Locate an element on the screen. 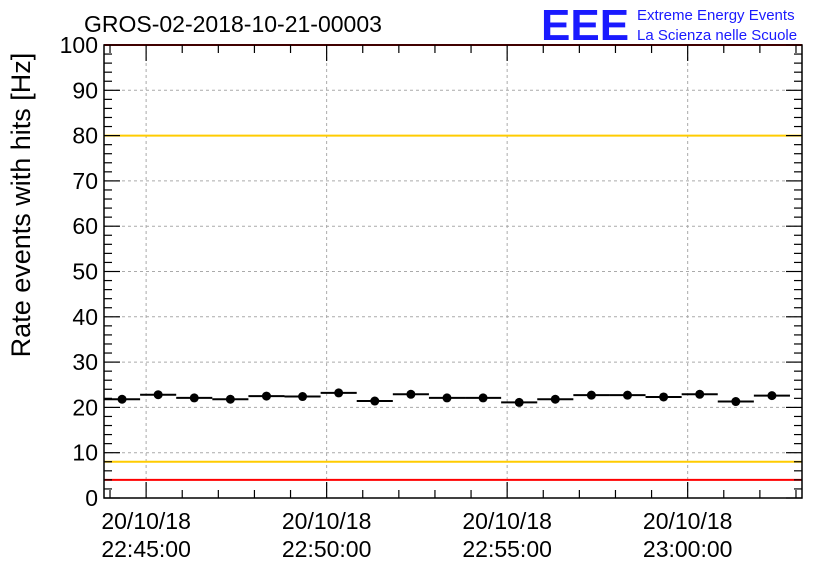 The width and height of the screenshot is (836, 572). data-series is located at coordinates (447, 397).